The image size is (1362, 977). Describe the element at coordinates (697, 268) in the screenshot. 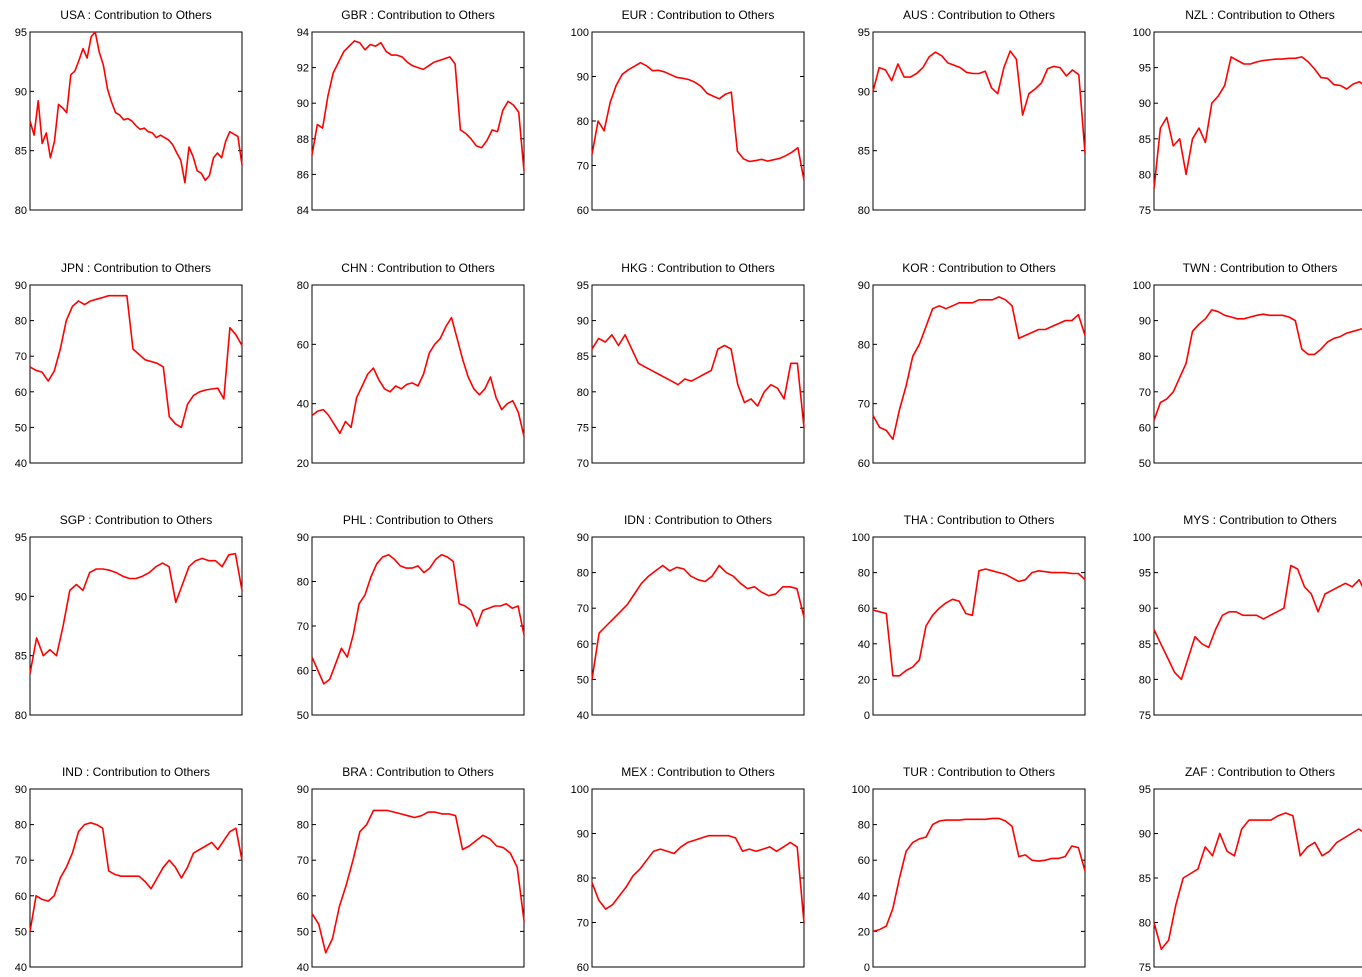

I see `panel-title: HKG : Contribution to Others` at that location.